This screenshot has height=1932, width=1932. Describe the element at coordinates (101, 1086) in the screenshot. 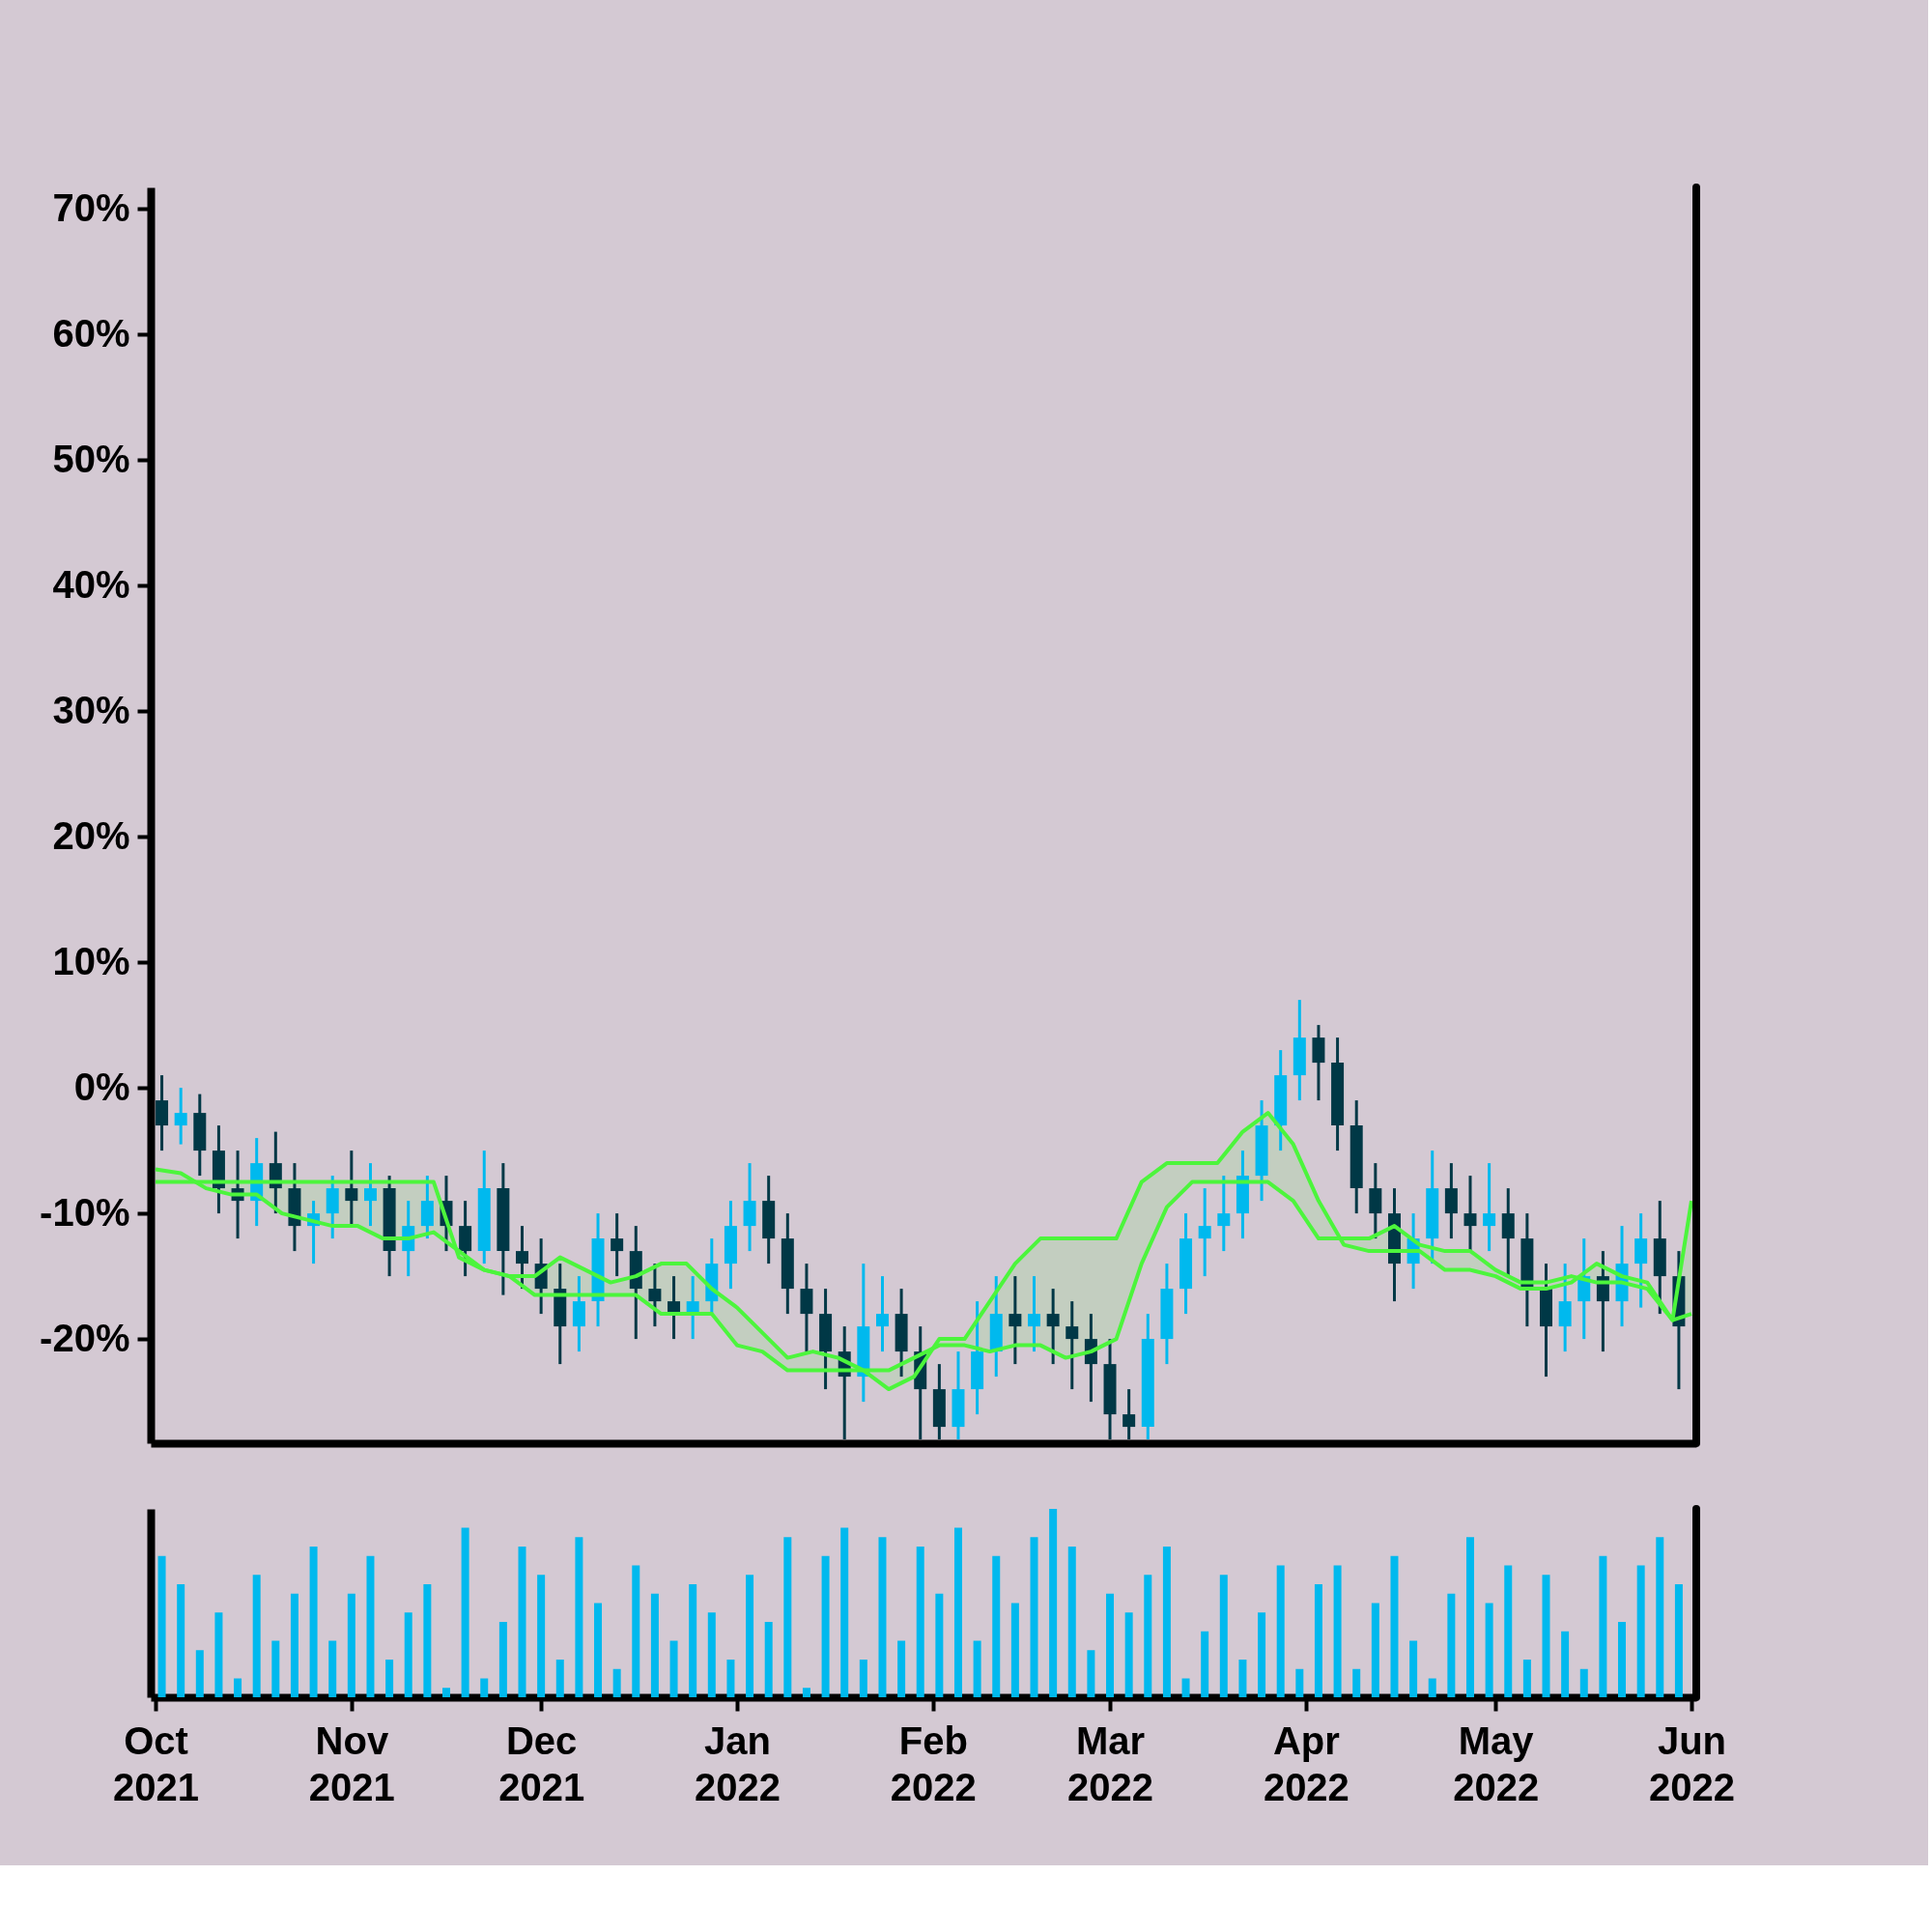

I see `y-tick-label: 0%` at that location.